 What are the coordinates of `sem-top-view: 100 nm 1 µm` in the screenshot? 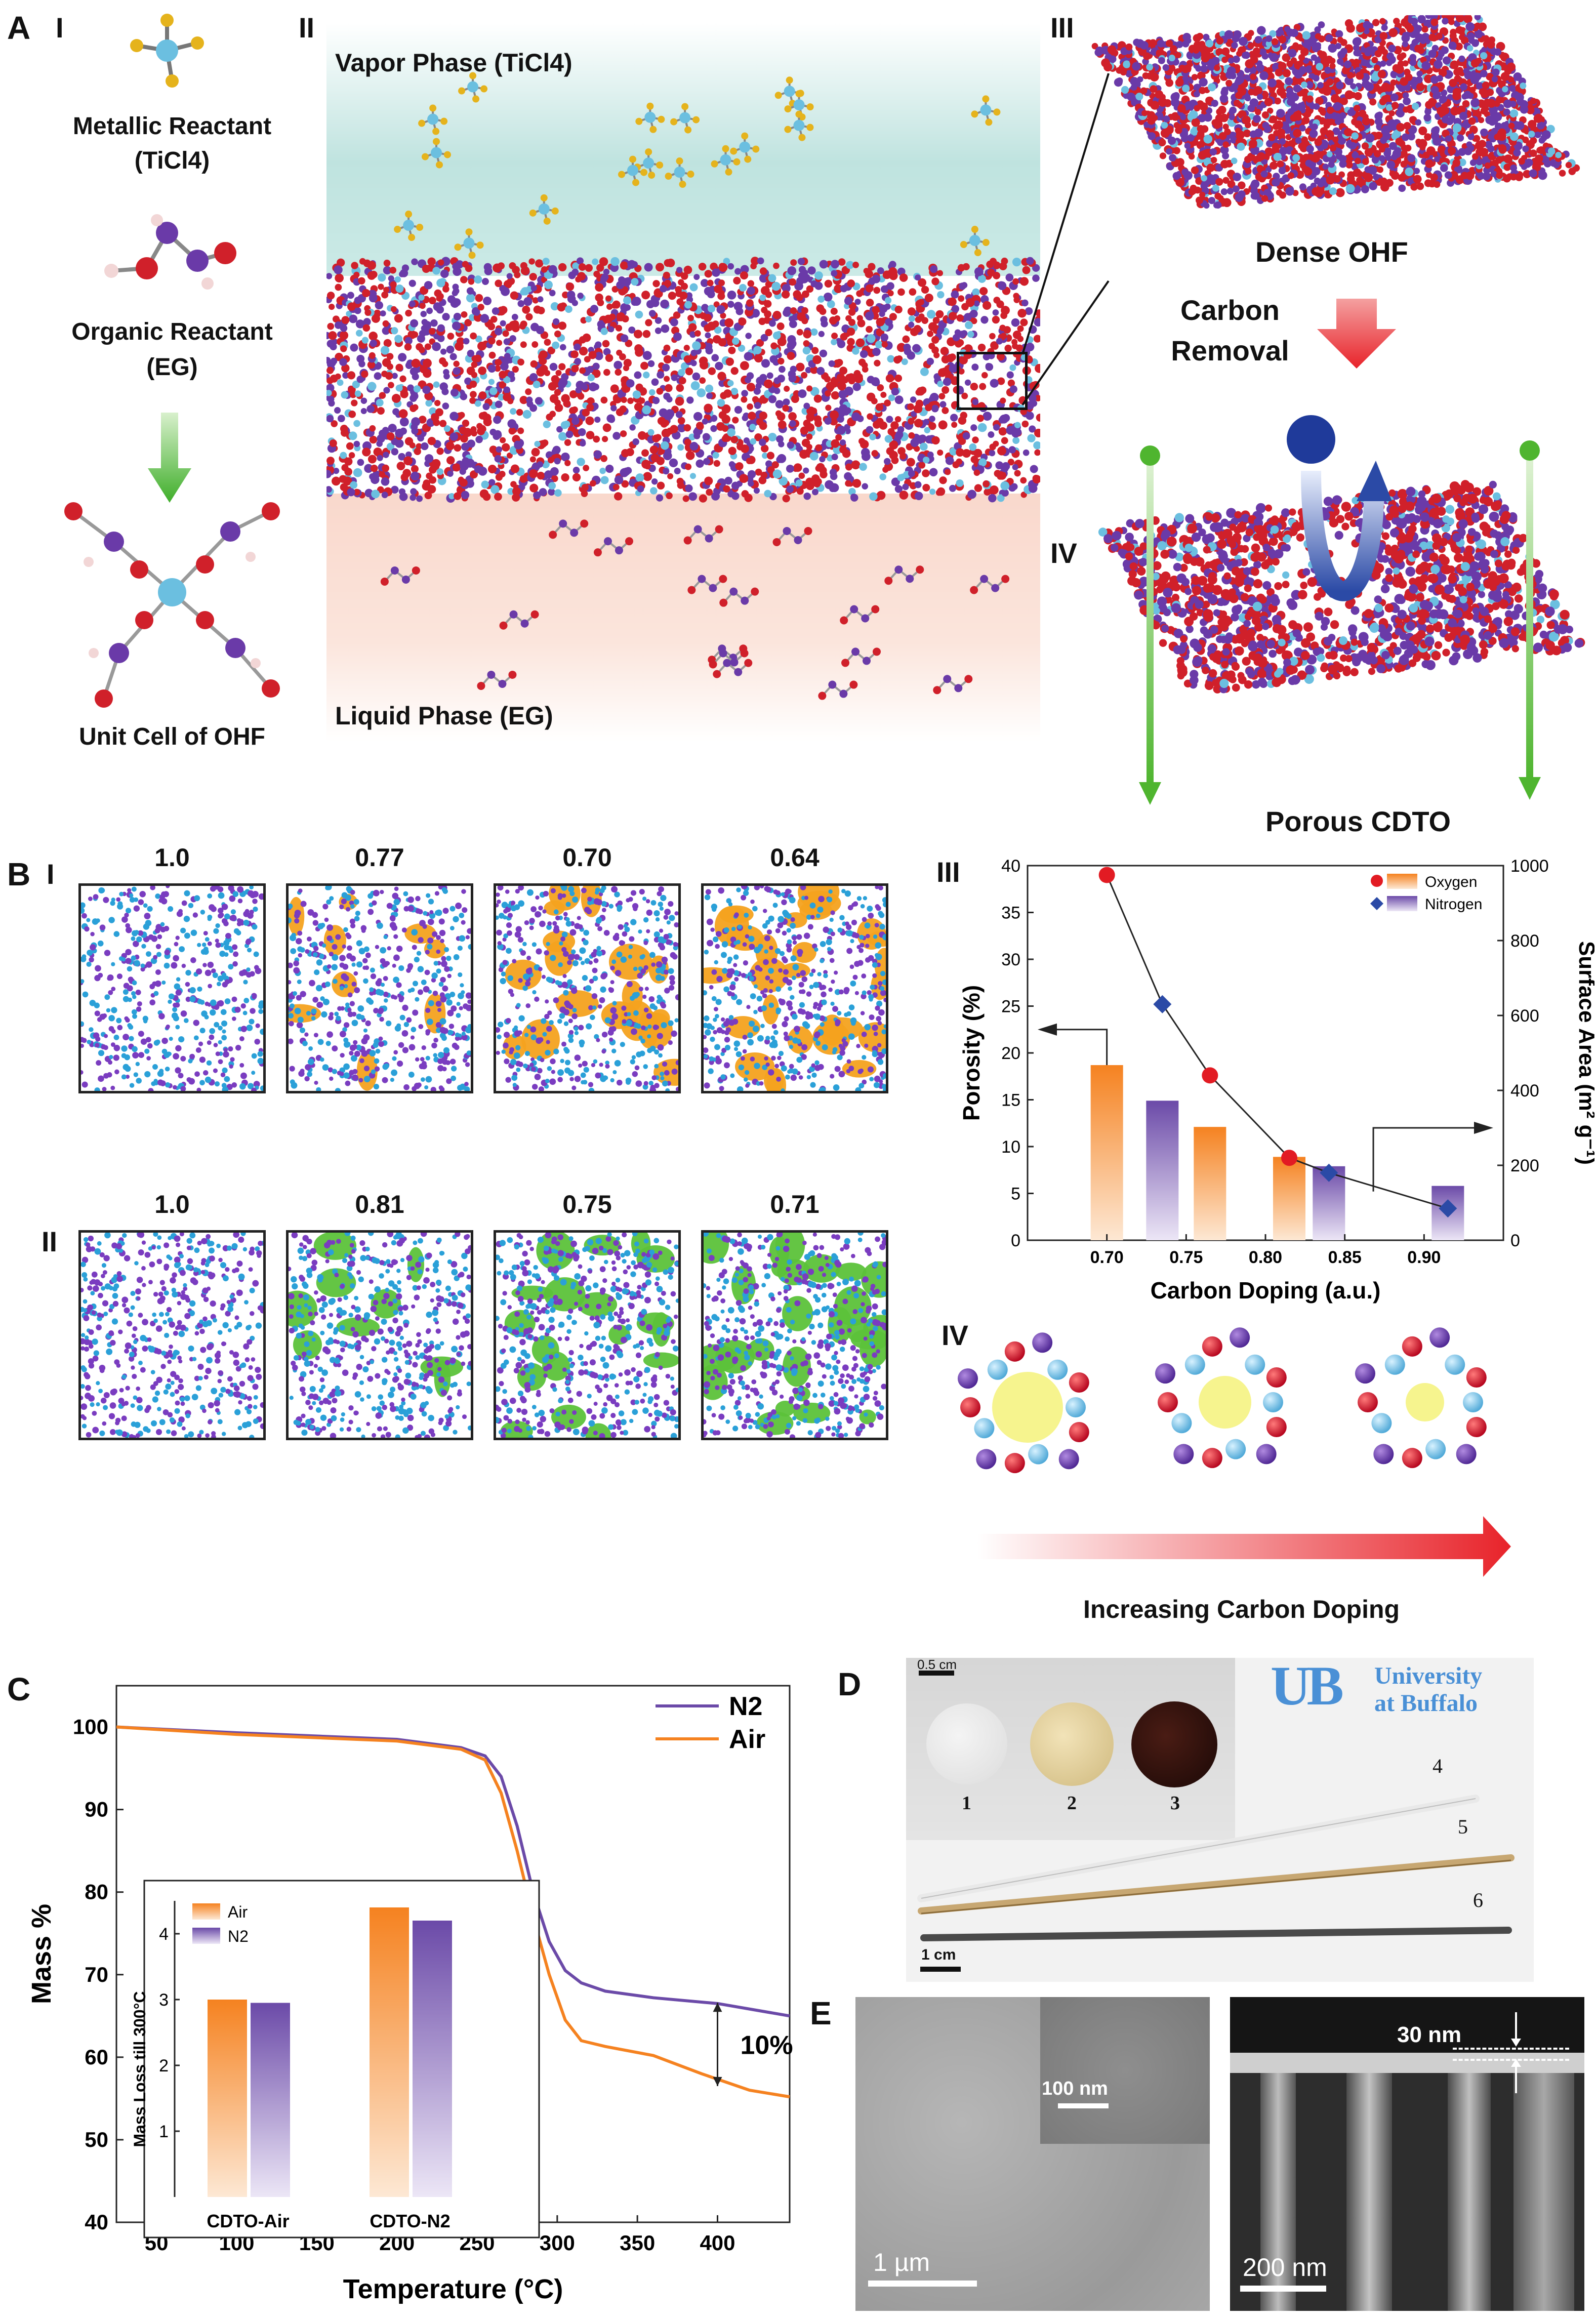 It's located at (1033, 2154).